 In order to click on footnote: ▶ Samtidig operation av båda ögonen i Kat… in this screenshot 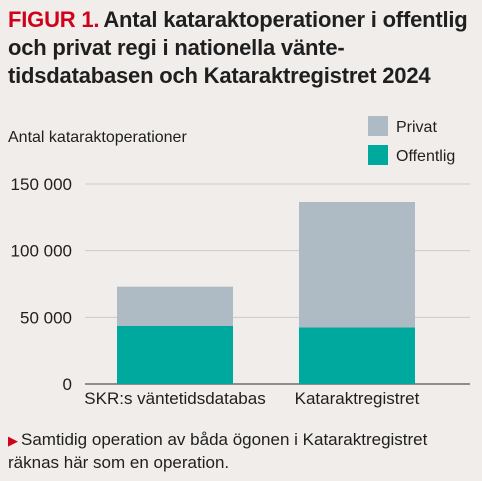, I will do `click(243, 451)`.